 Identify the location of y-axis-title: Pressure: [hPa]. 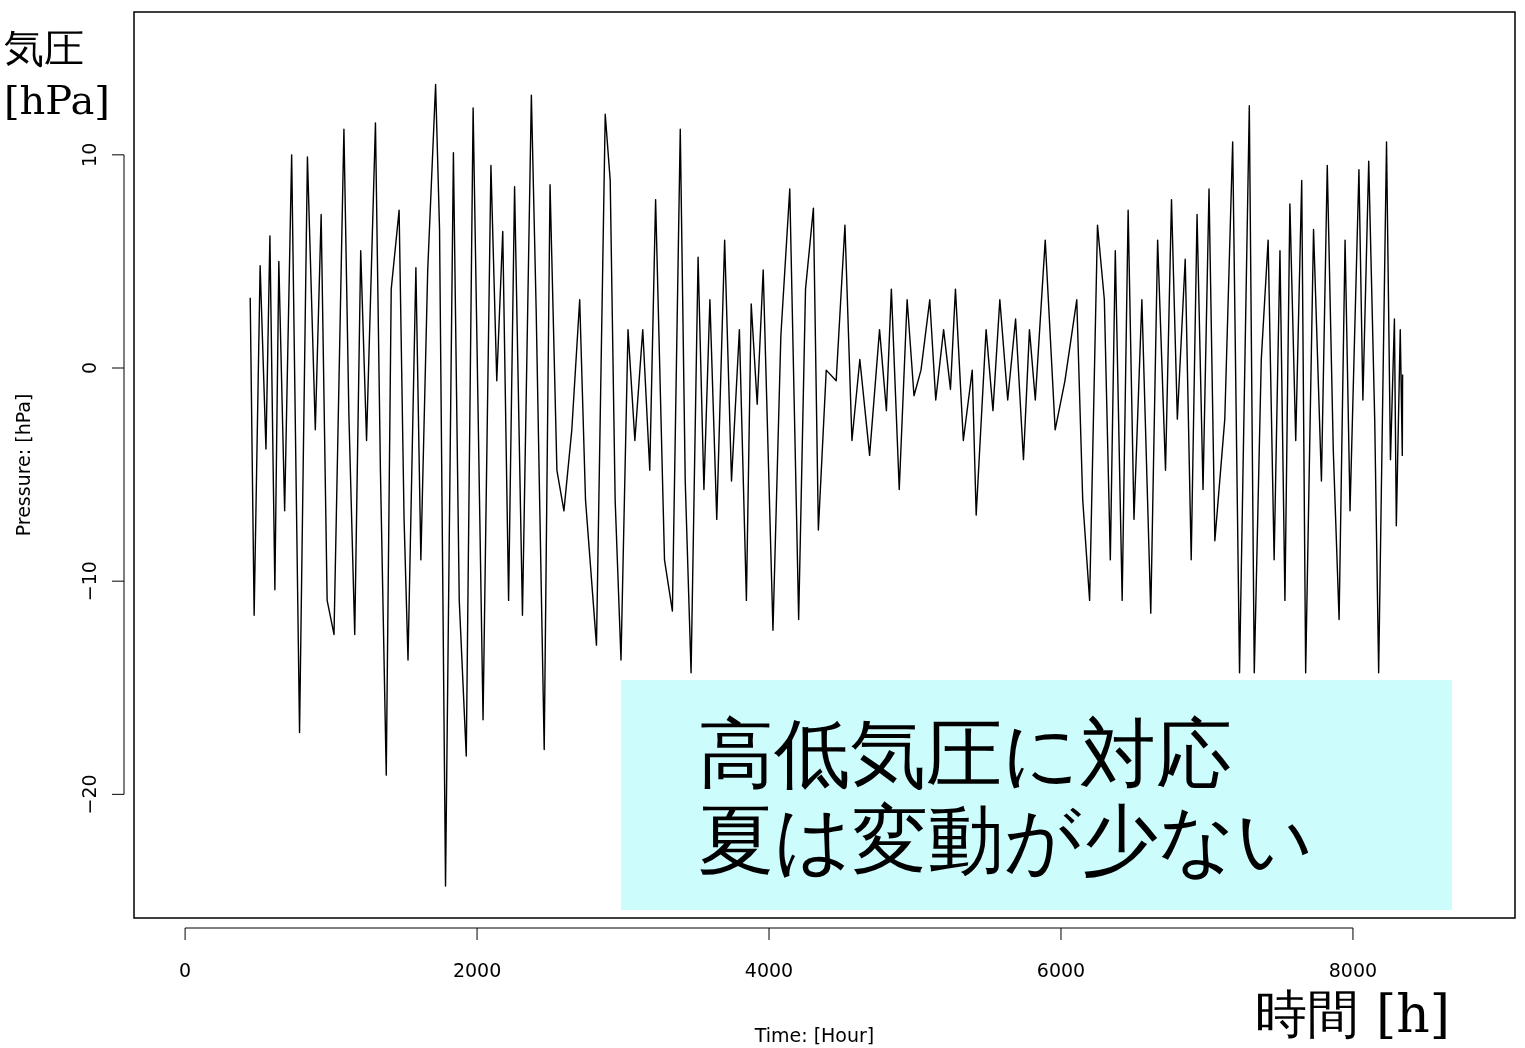
(23, 465).